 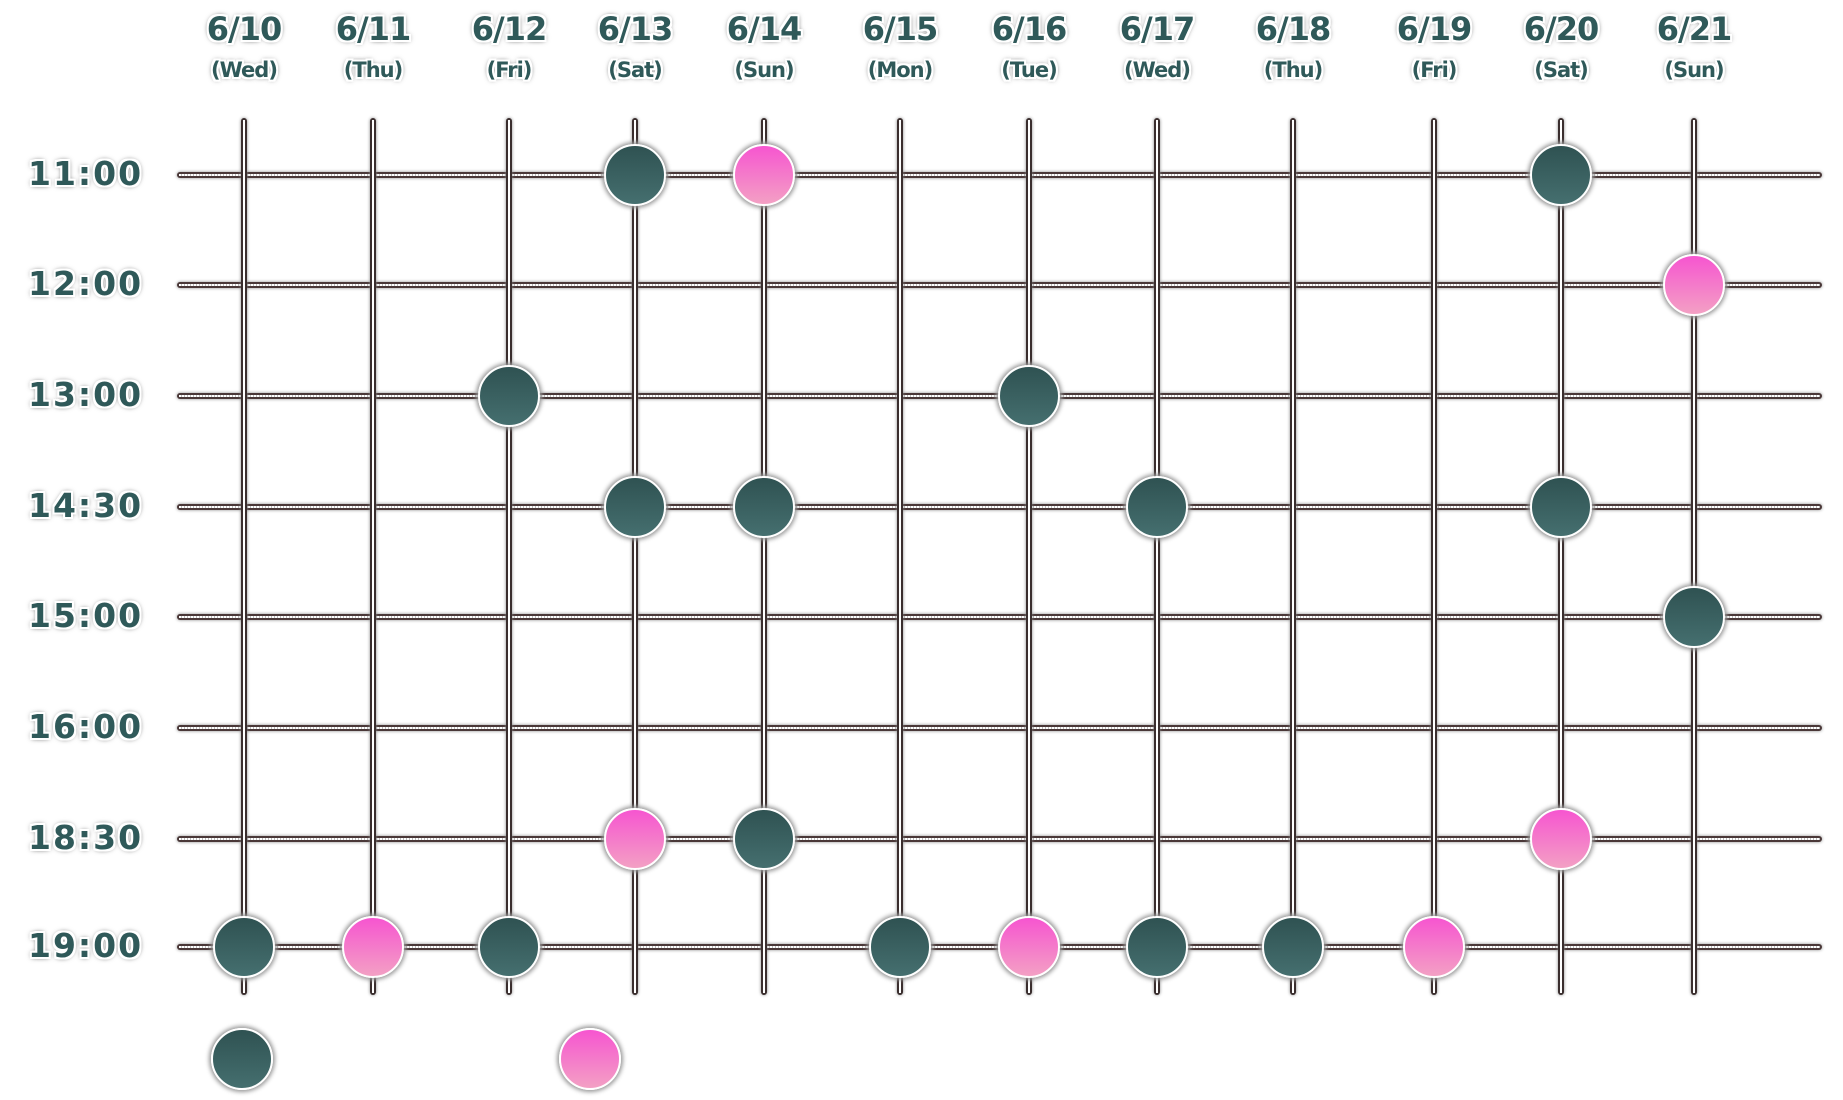 What do you see at coordinates (86, 945) in the screenshot?
I see `row-time-label: 19:00` at bounding box center [86, 945].